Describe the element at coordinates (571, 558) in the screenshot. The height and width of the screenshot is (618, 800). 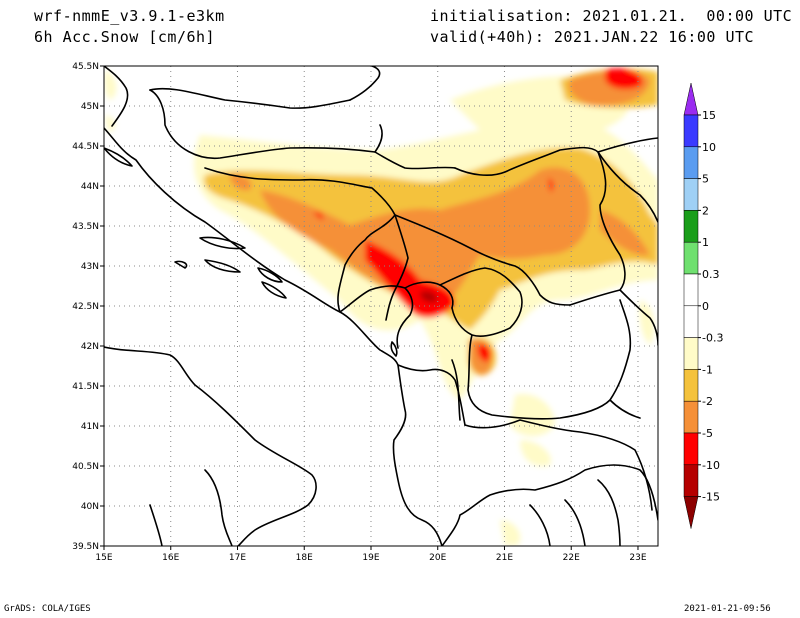
I see `lon-tick-label: 22E` at that location.